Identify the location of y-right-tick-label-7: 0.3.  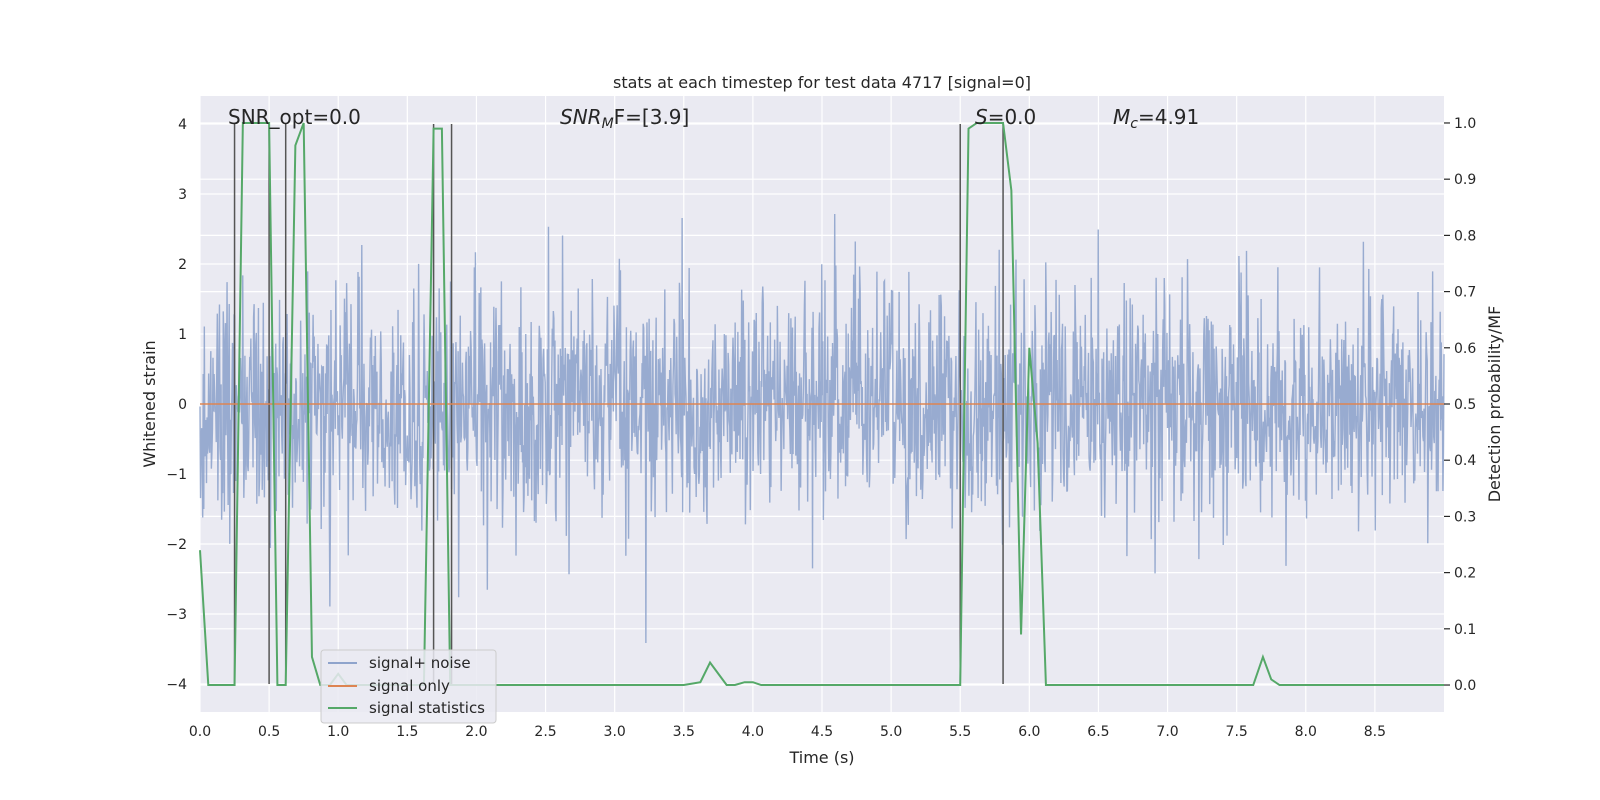
(1465, 517).